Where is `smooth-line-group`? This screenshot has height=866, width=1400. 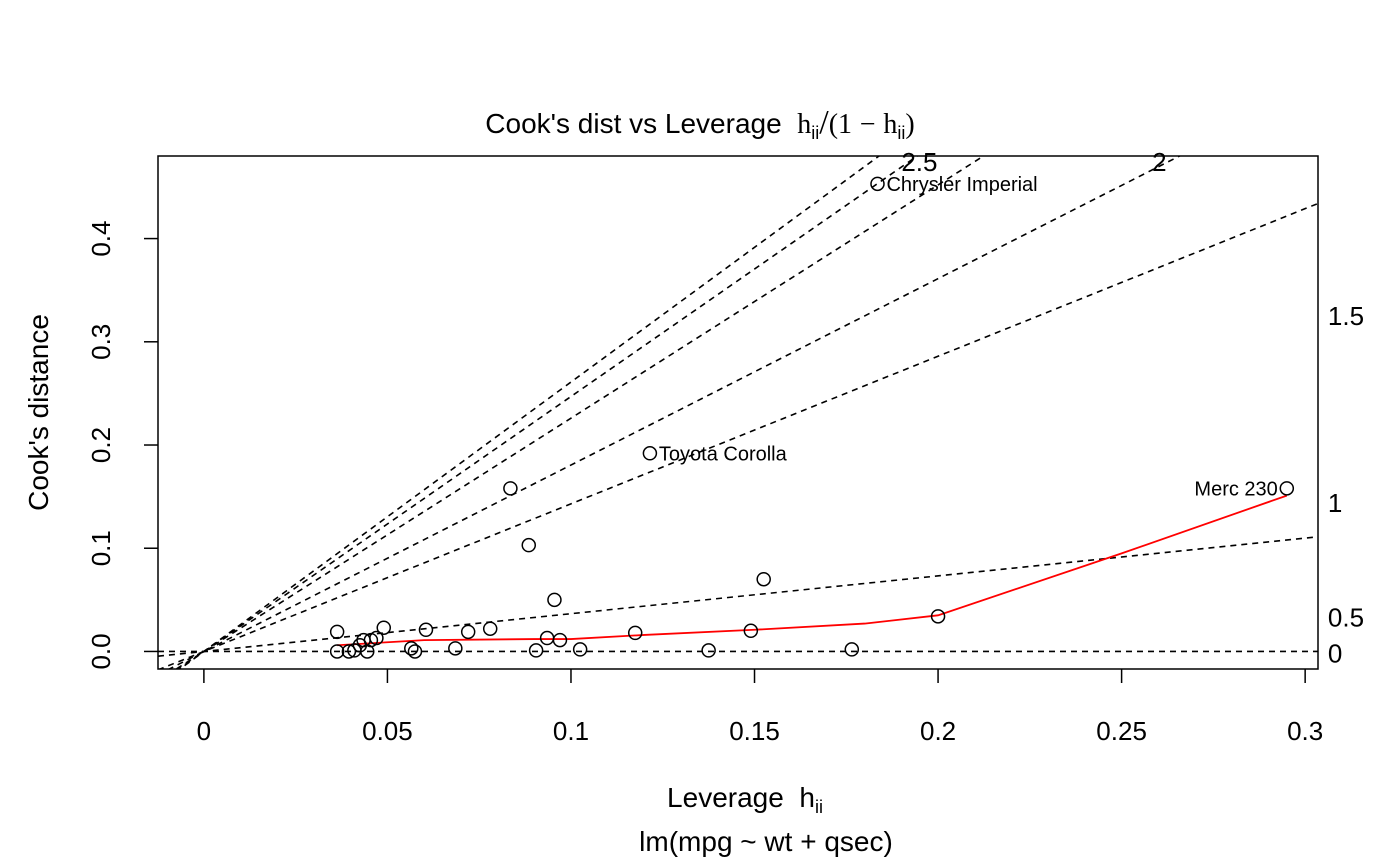 smooth-line-group is located at coordinates (812, 570).